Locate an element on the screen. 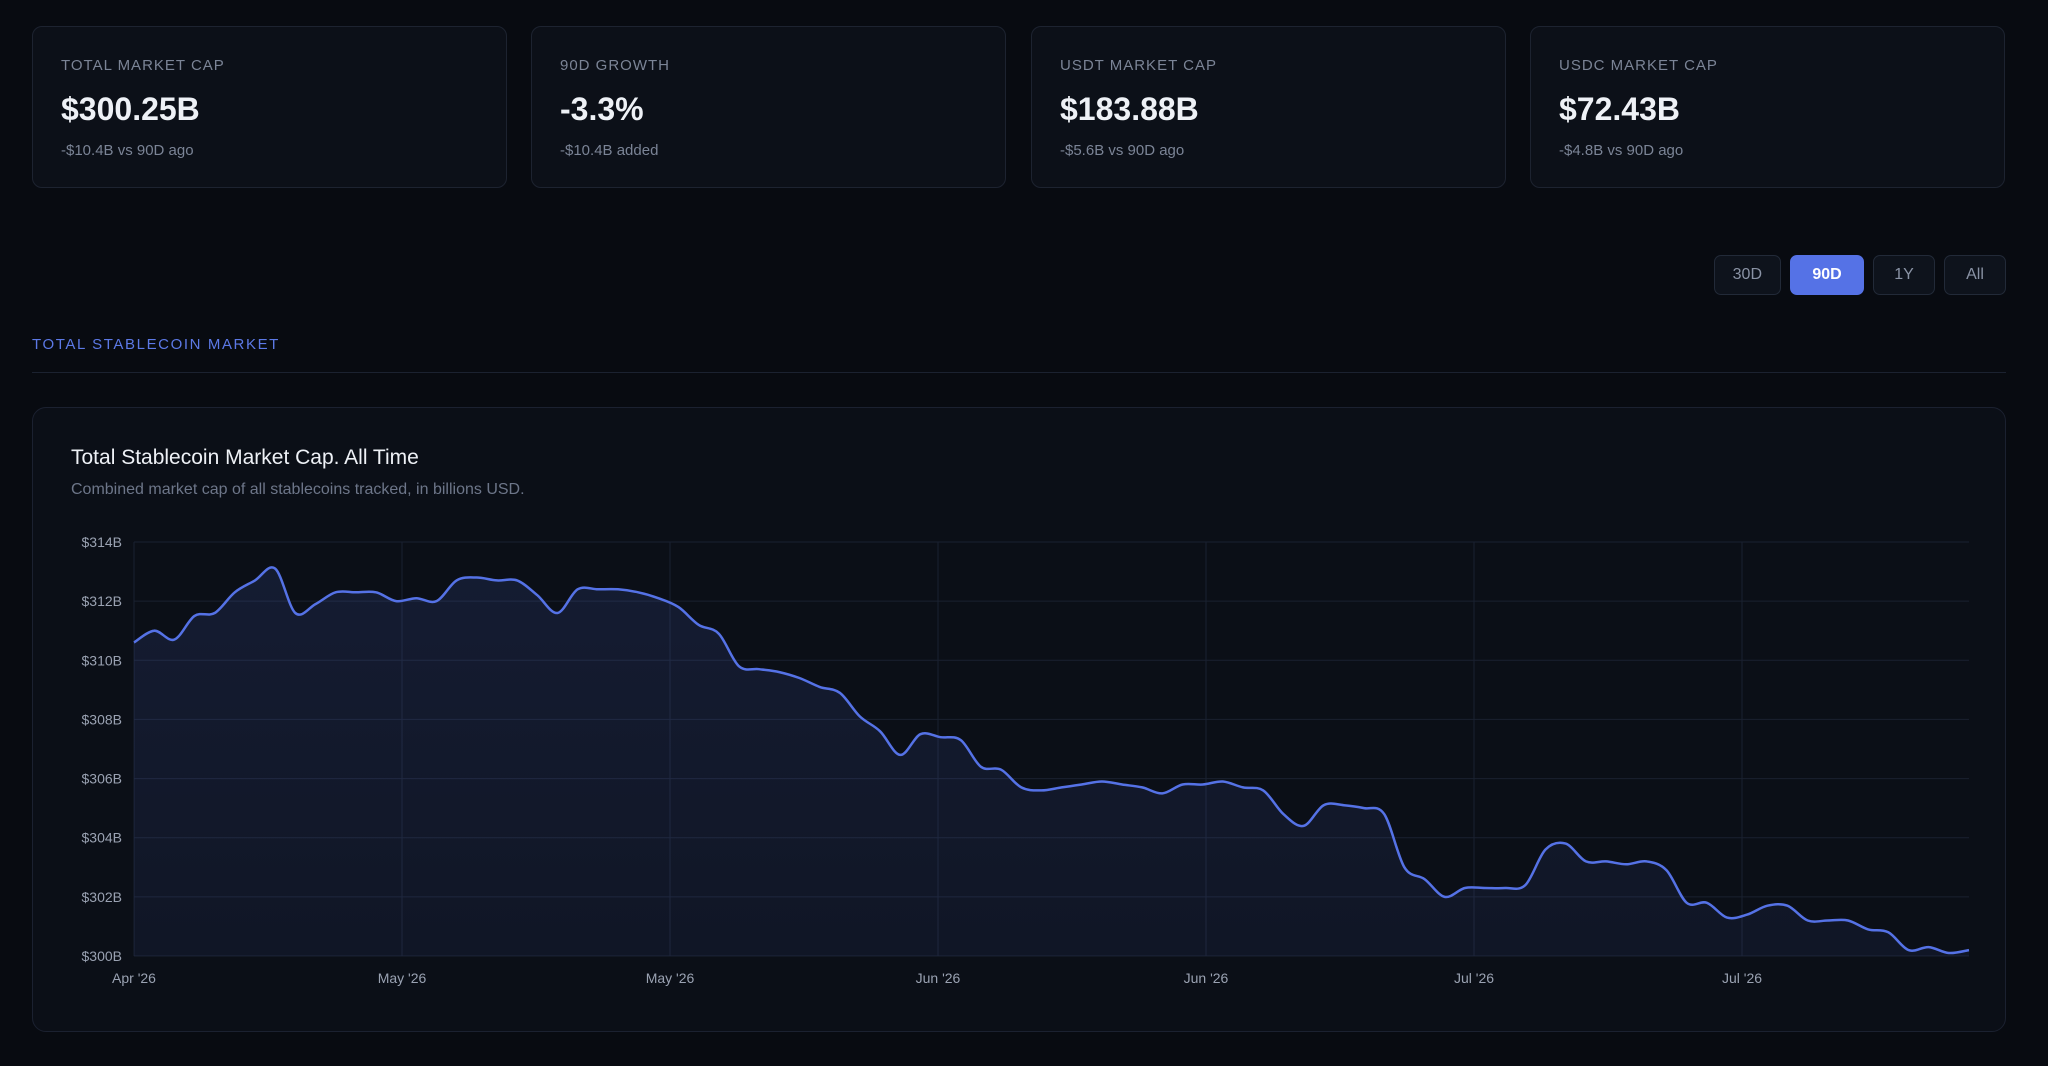  y-tick-label: $310B is located at coordinates (102, 660).